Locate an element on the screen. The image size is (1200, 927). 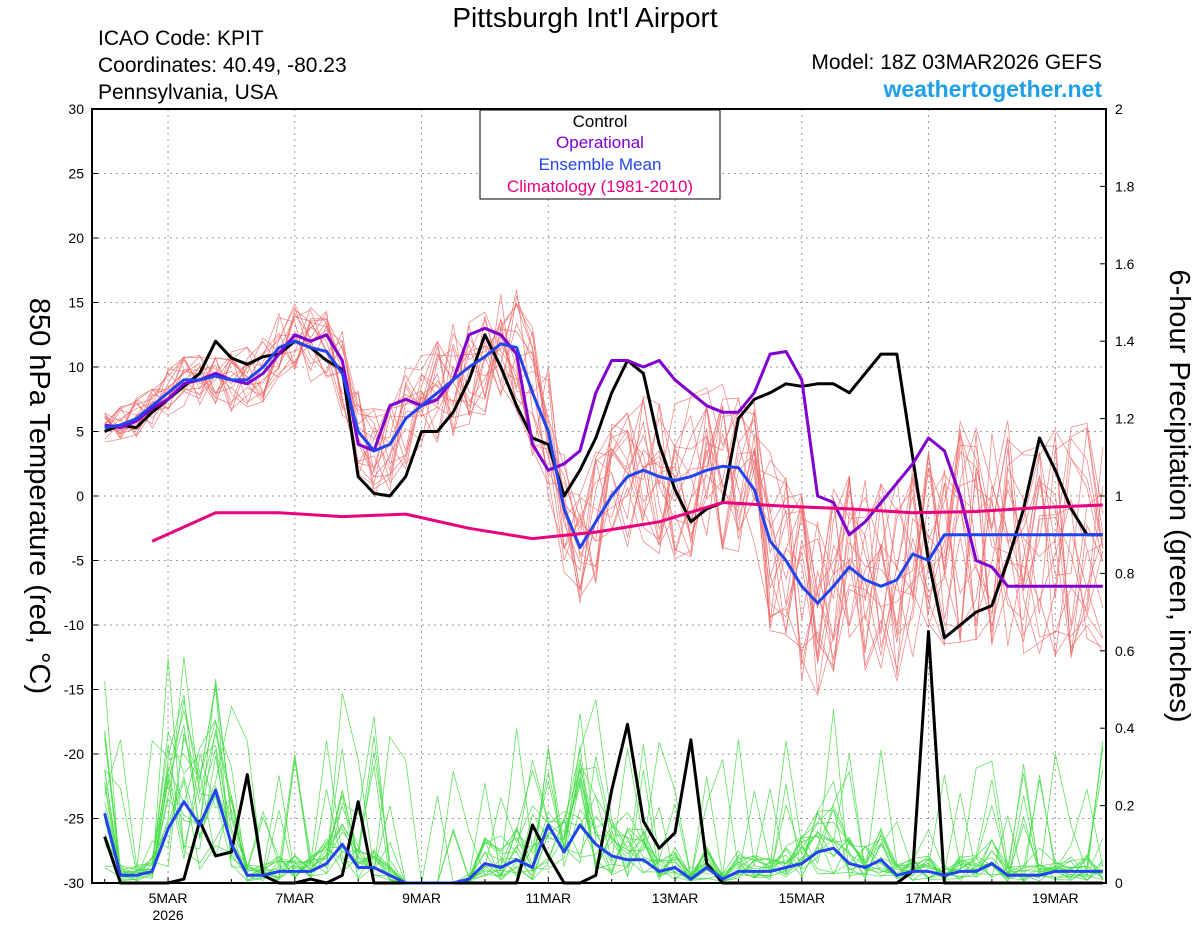
y-left-tick-label: -20 is located at coordinates (74, 754).